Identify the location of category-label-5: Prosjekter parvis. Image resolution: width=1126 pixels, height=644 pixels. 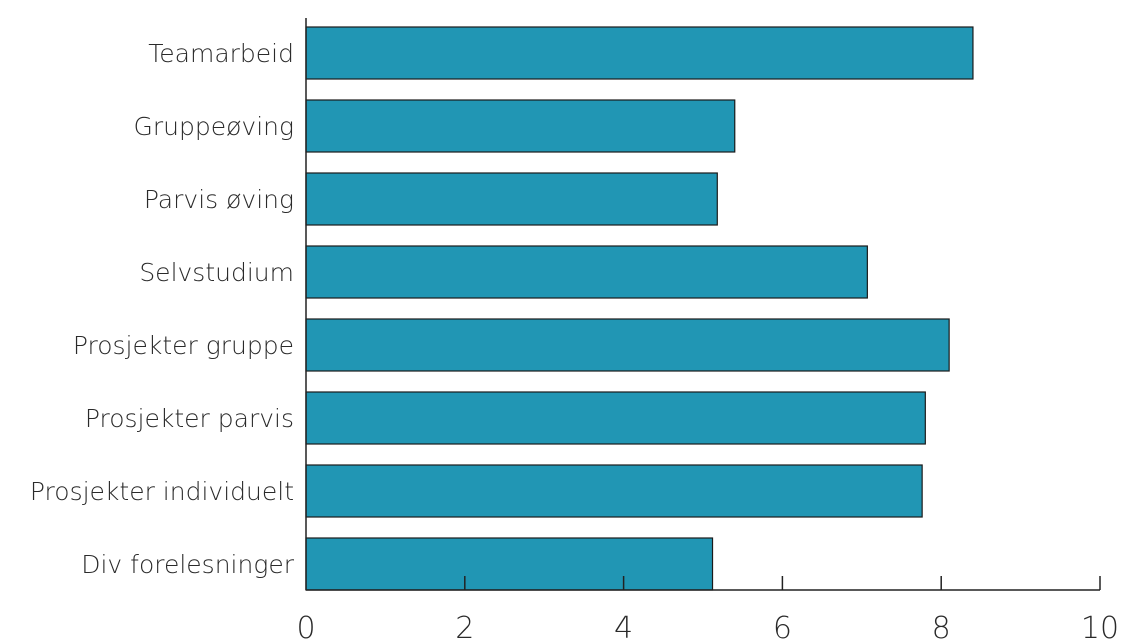
(189, 418).